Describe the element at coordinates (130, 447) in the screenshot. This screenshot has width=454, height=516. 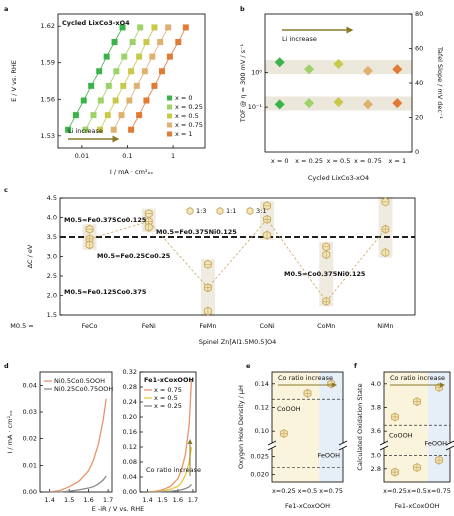
I see `y-tick-label: 0.12` at that location.